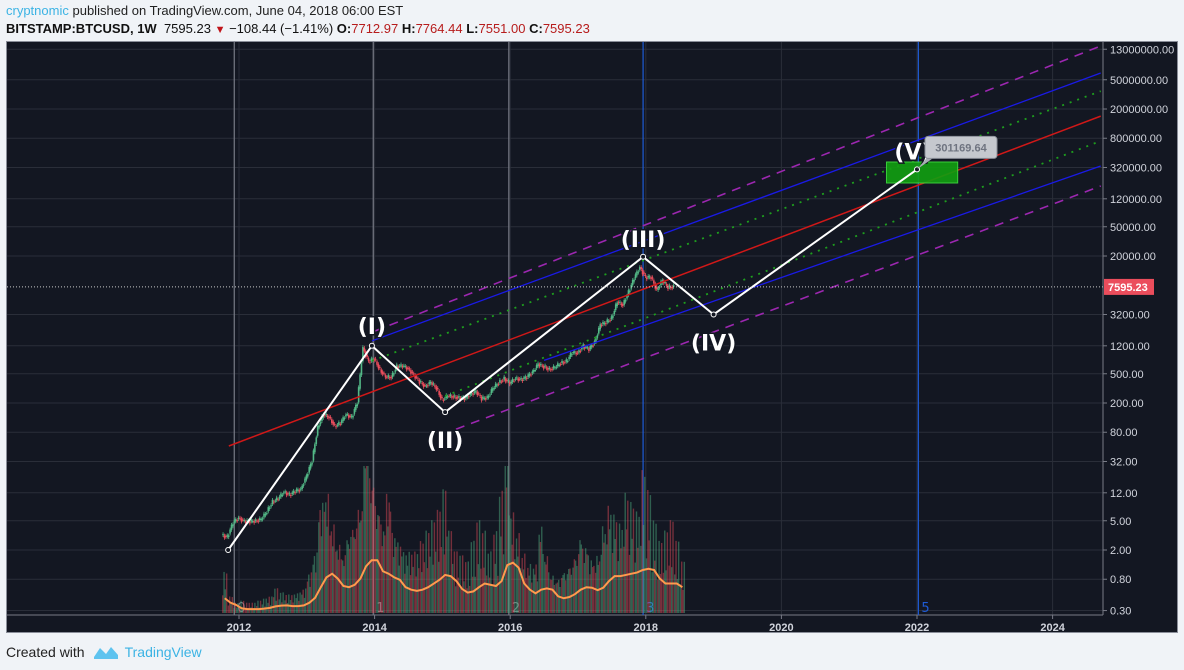  Describe the element at coordinates (37, 10) in the screenshot. I see `author-link: cryptnomic` at that location.